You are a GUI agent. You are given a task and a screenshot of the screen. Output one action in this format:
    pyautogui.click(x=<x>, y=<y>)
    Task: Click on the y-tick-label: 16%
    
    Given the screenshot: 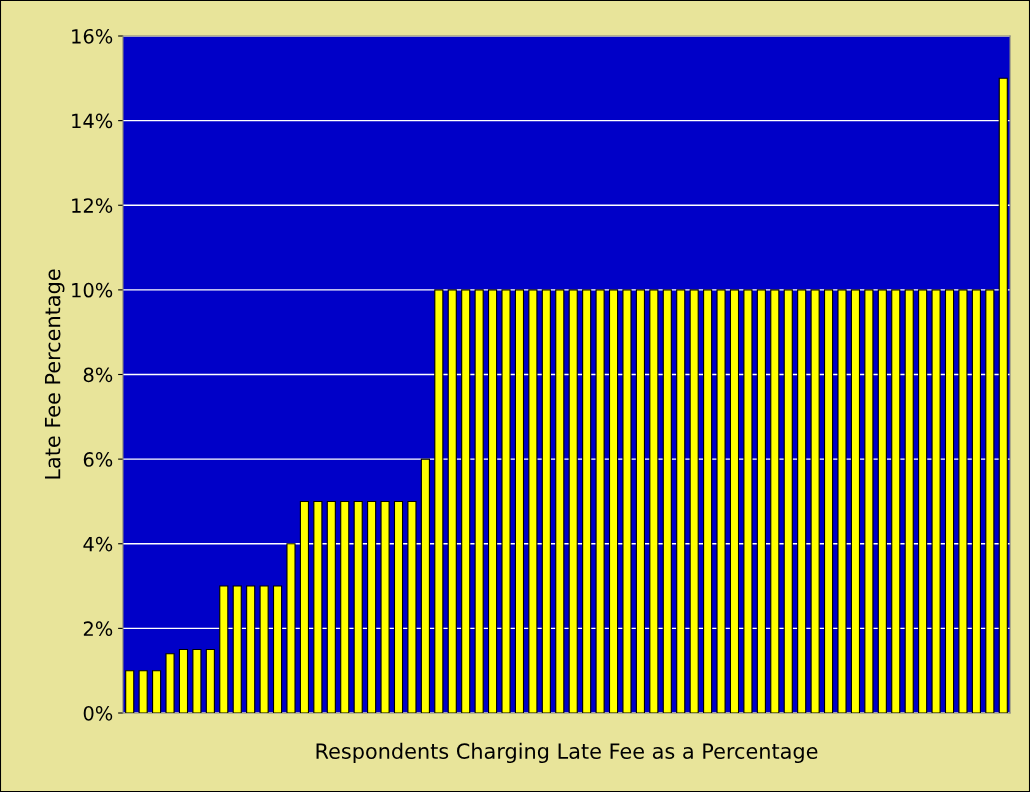 What is the action you would take?
    pyautogui.click(x=92, y=36)
    